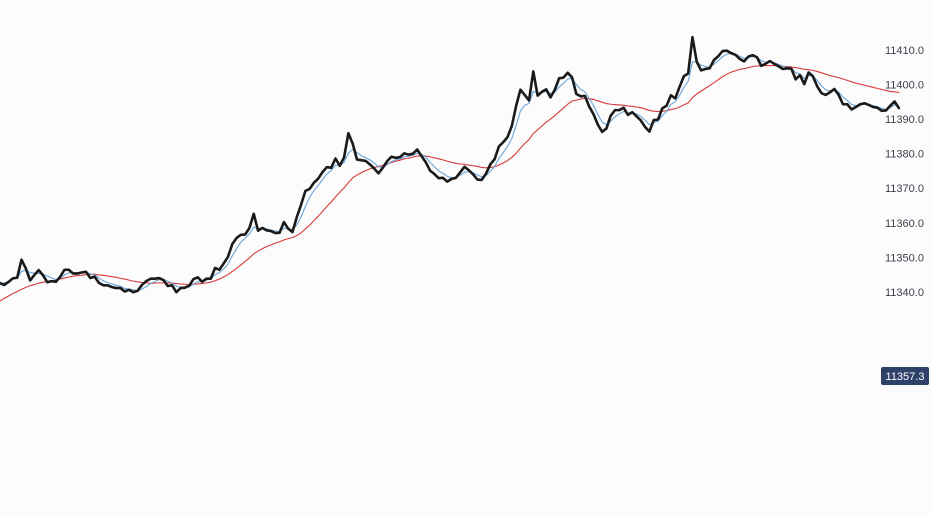 The height and width of the screenshot is (516, 931). I want to click on y-tick-label: 11370.0, so click(904, 189).